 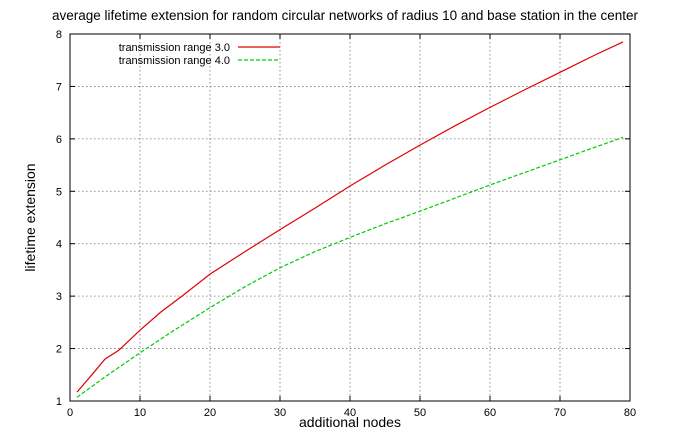 I want to click on x-tick-label: 80, so click(x=630, y=413).